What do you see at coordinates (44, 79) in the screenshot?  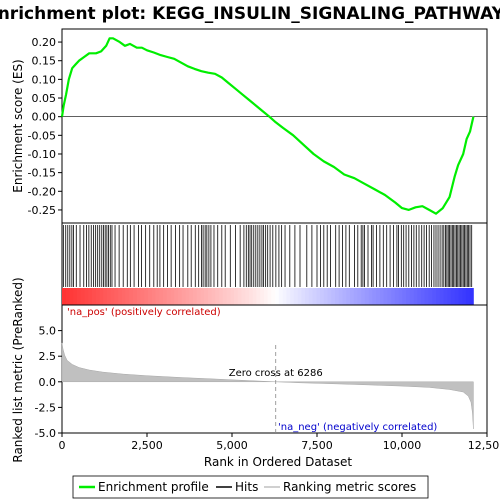 I see `es-y-tick-label: 0.10` at bounding box center [44, 79].